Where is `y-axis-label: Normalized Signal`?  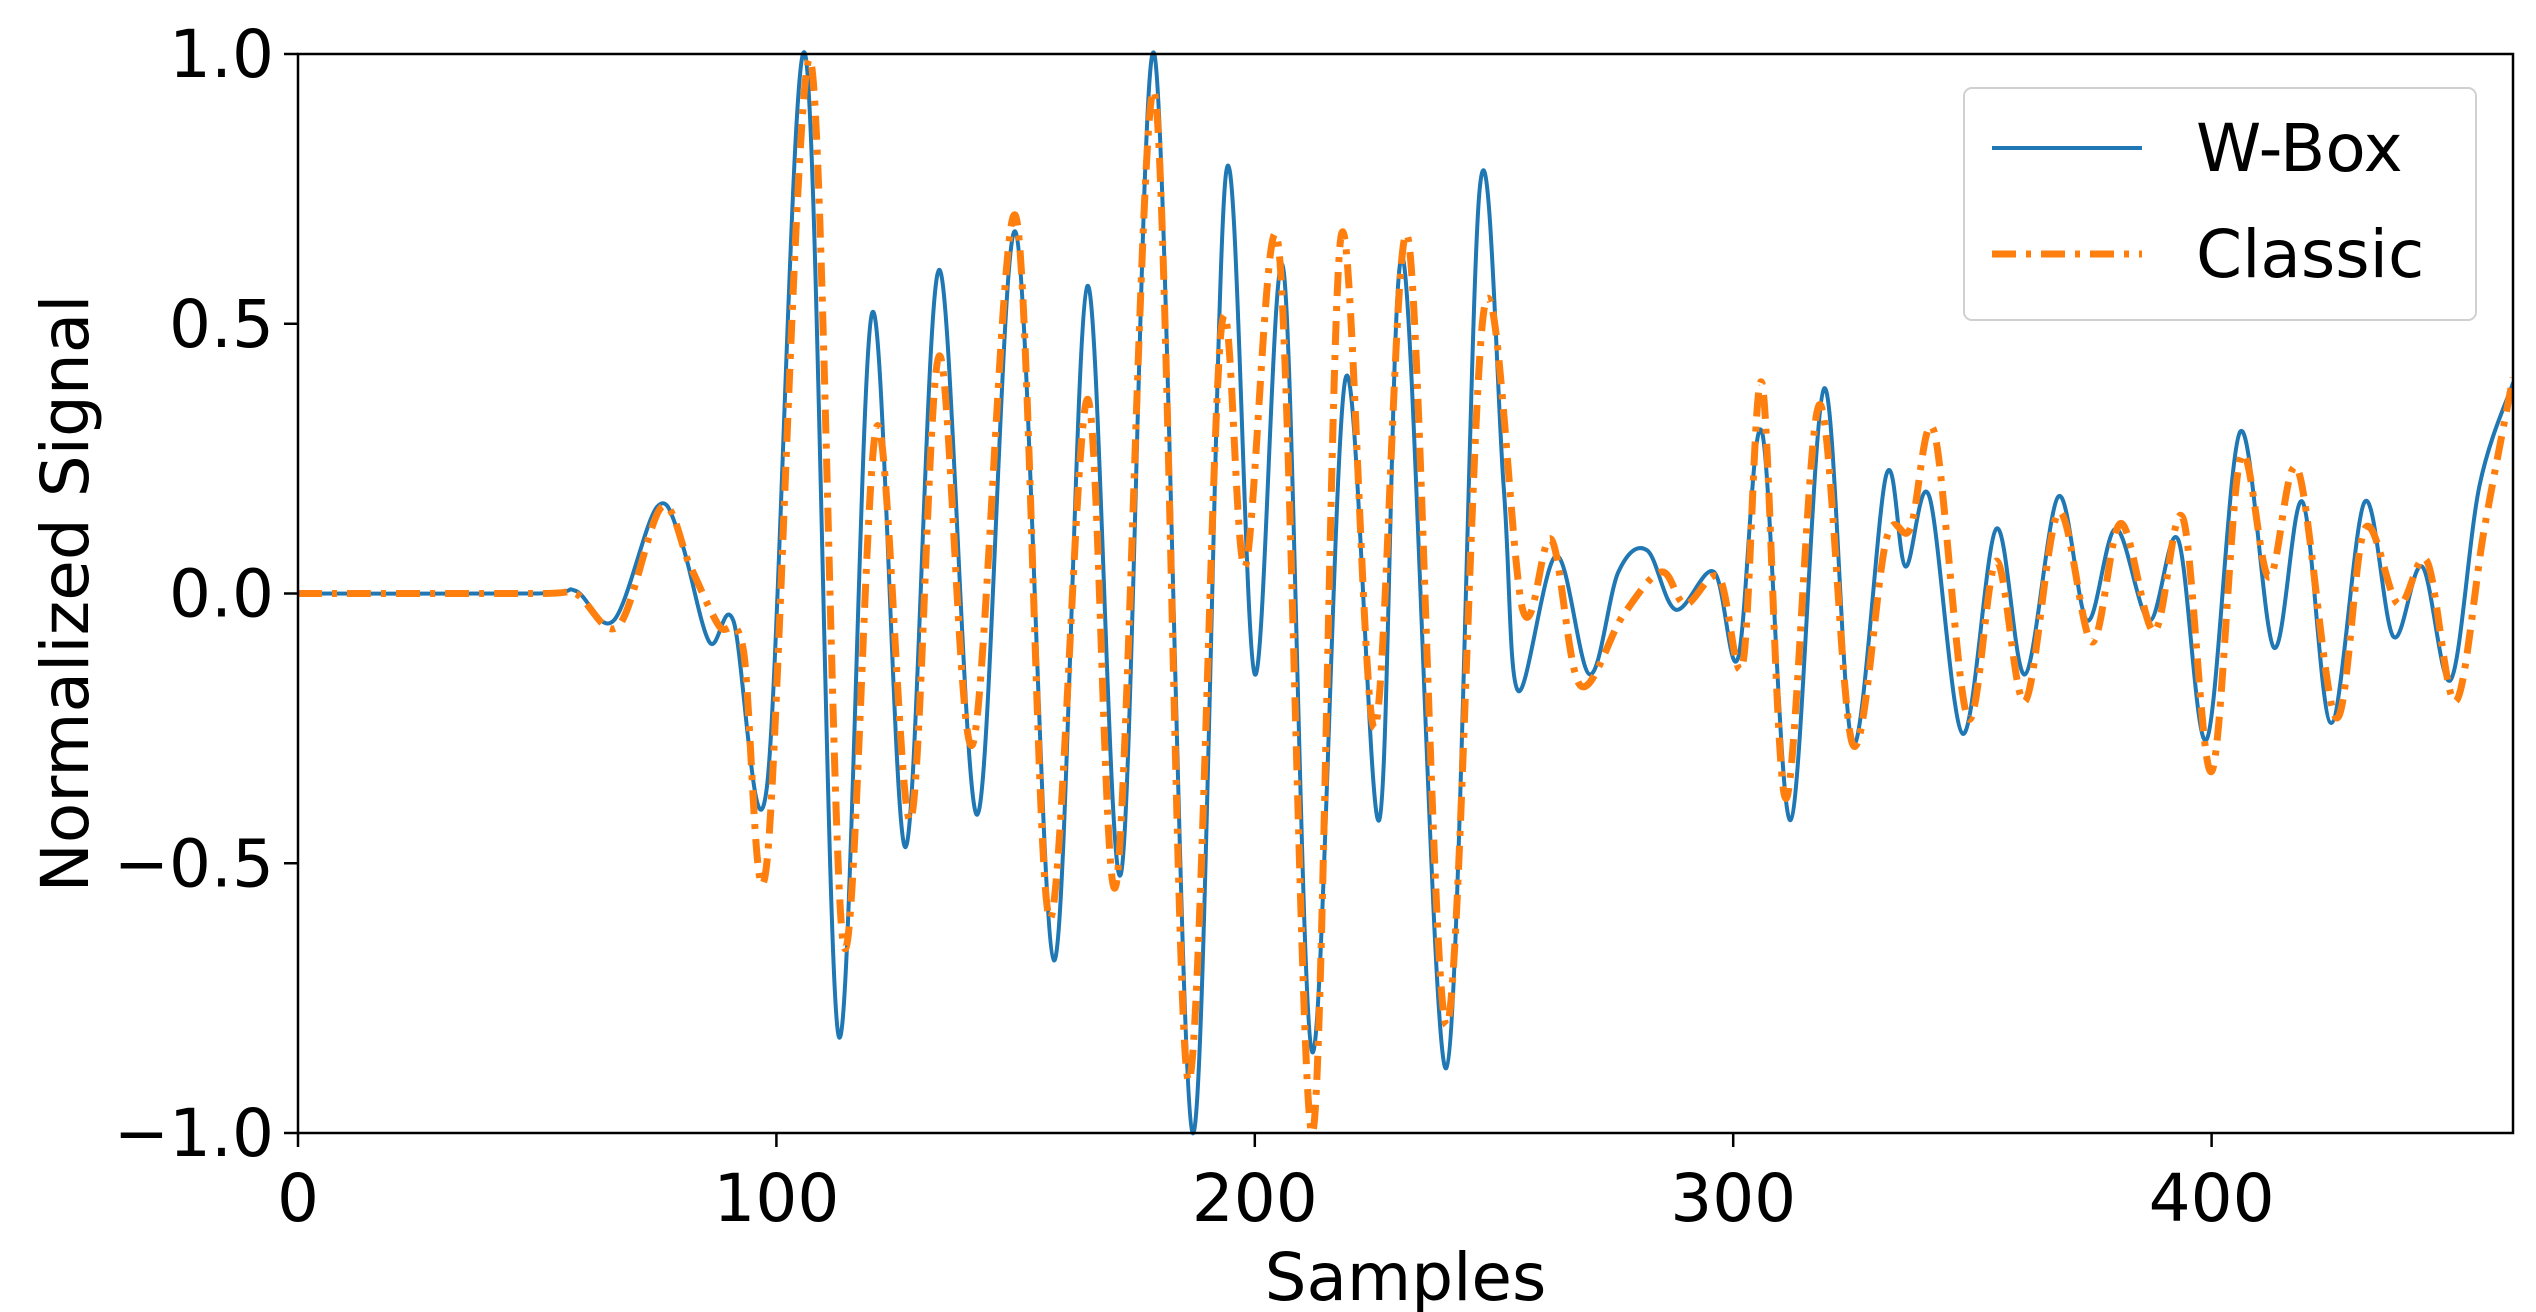 y-axis-label: Normalized Signal is located at coordinates (65, 594).